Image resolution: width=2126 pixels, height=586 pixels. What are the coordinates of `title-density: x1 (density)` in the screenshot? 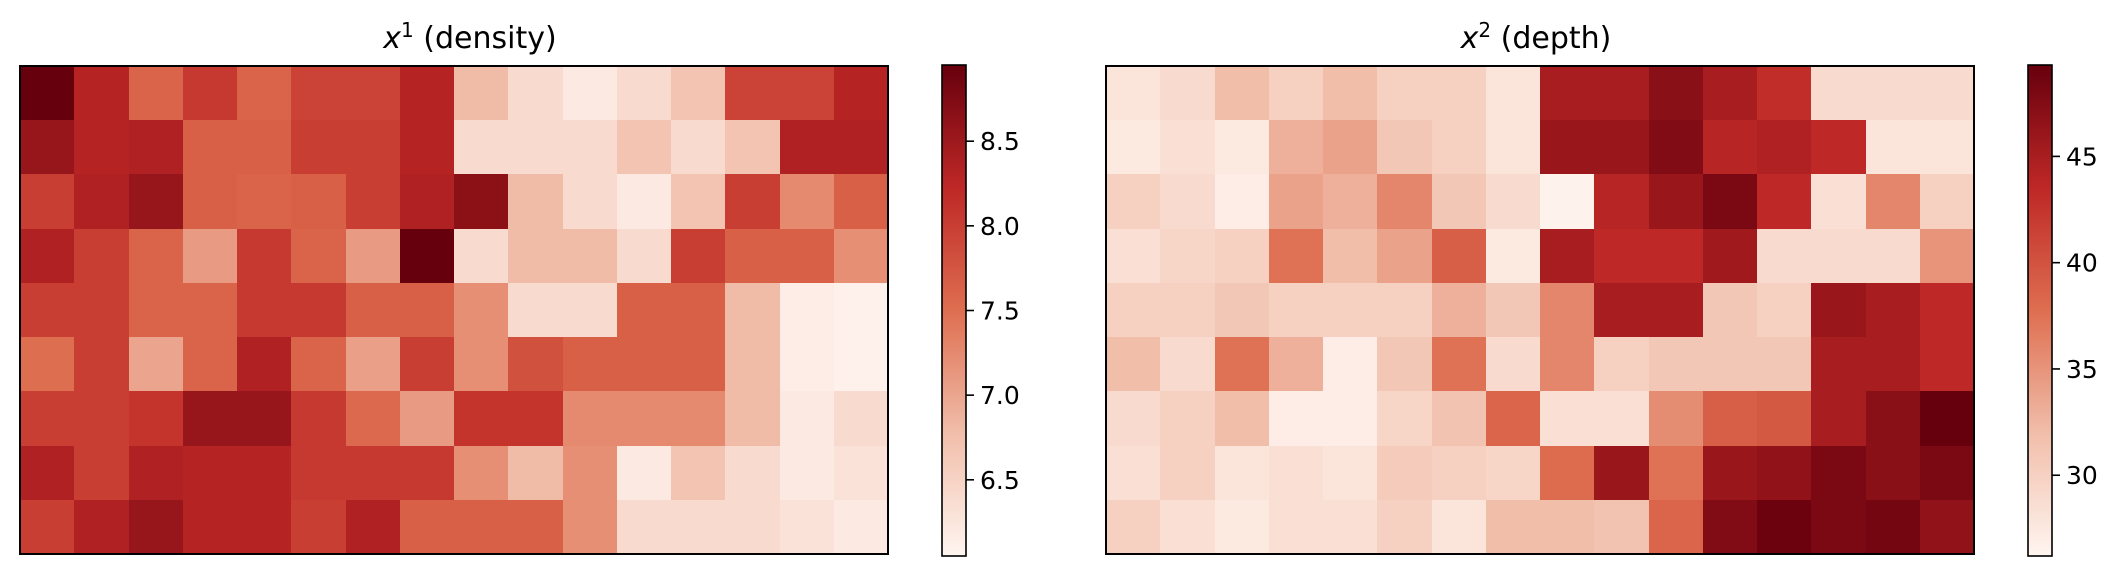 It's located at (469, 37).